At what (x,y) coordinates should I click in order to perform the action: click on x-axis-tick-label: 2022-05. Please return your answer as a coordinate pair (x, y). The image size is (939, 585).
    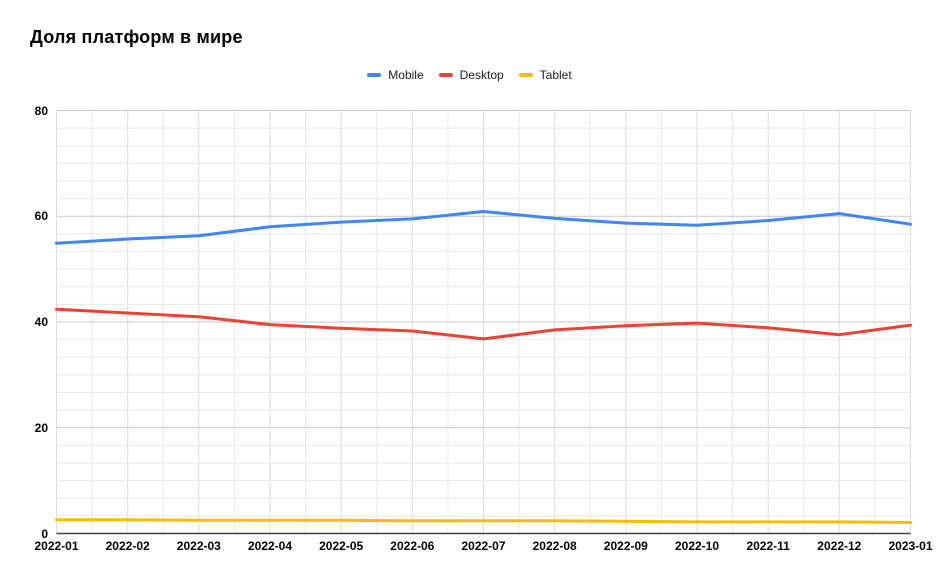
    Looking at the image, I should click on (341, 546).